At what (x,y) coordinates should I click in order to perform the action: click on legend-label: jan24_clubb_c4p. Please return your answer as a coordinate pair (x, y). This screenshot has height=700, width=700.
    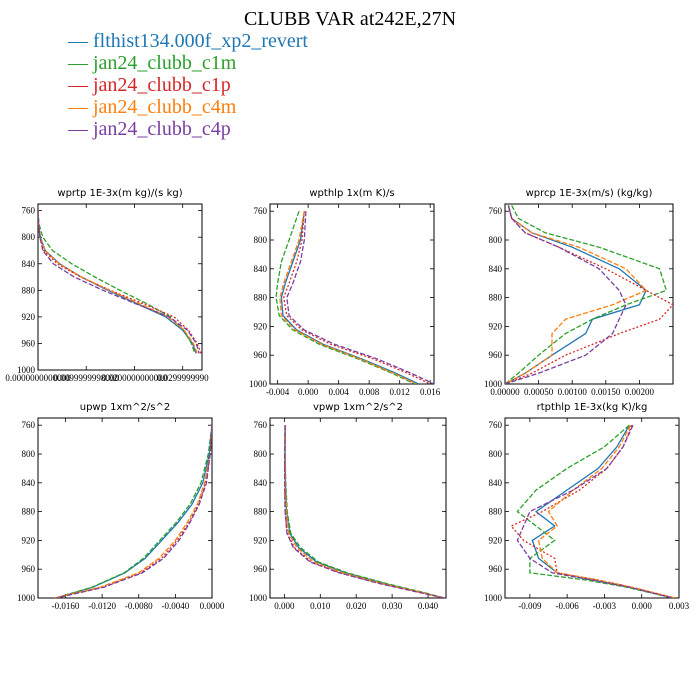
    Looking at the image, I should click on (162, 129).